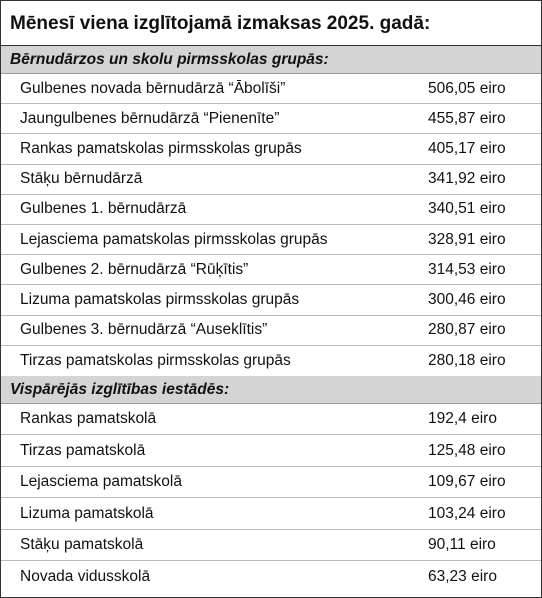 The height and width of the screenshot is (598, 542). Describe the element at coordinates (82, 545) in the screenshot. I see `row-name: Stāķu pamatskolā` at that location.